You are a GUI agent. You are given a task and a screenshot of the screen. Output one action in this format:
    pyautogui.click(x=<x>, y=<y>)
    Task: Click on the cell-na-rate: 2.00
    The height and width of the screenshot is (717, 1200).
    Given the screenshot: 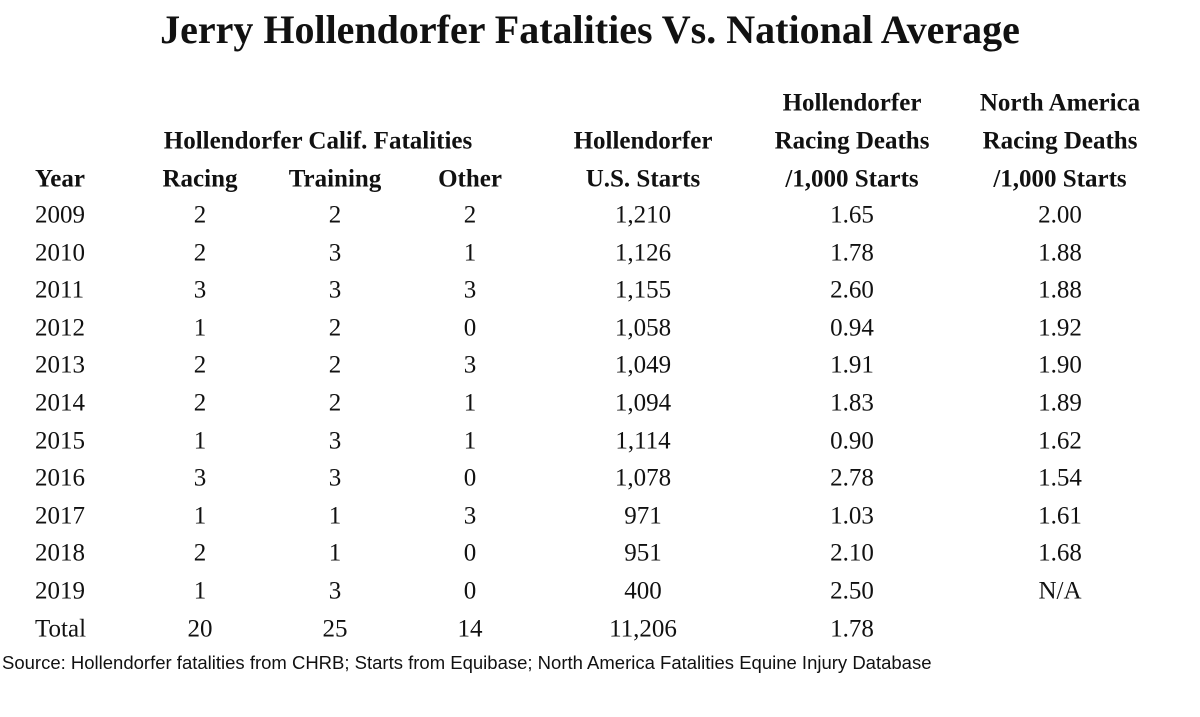 What is the action you would take?
    pyautogui.click(x=1060, y=215)
    